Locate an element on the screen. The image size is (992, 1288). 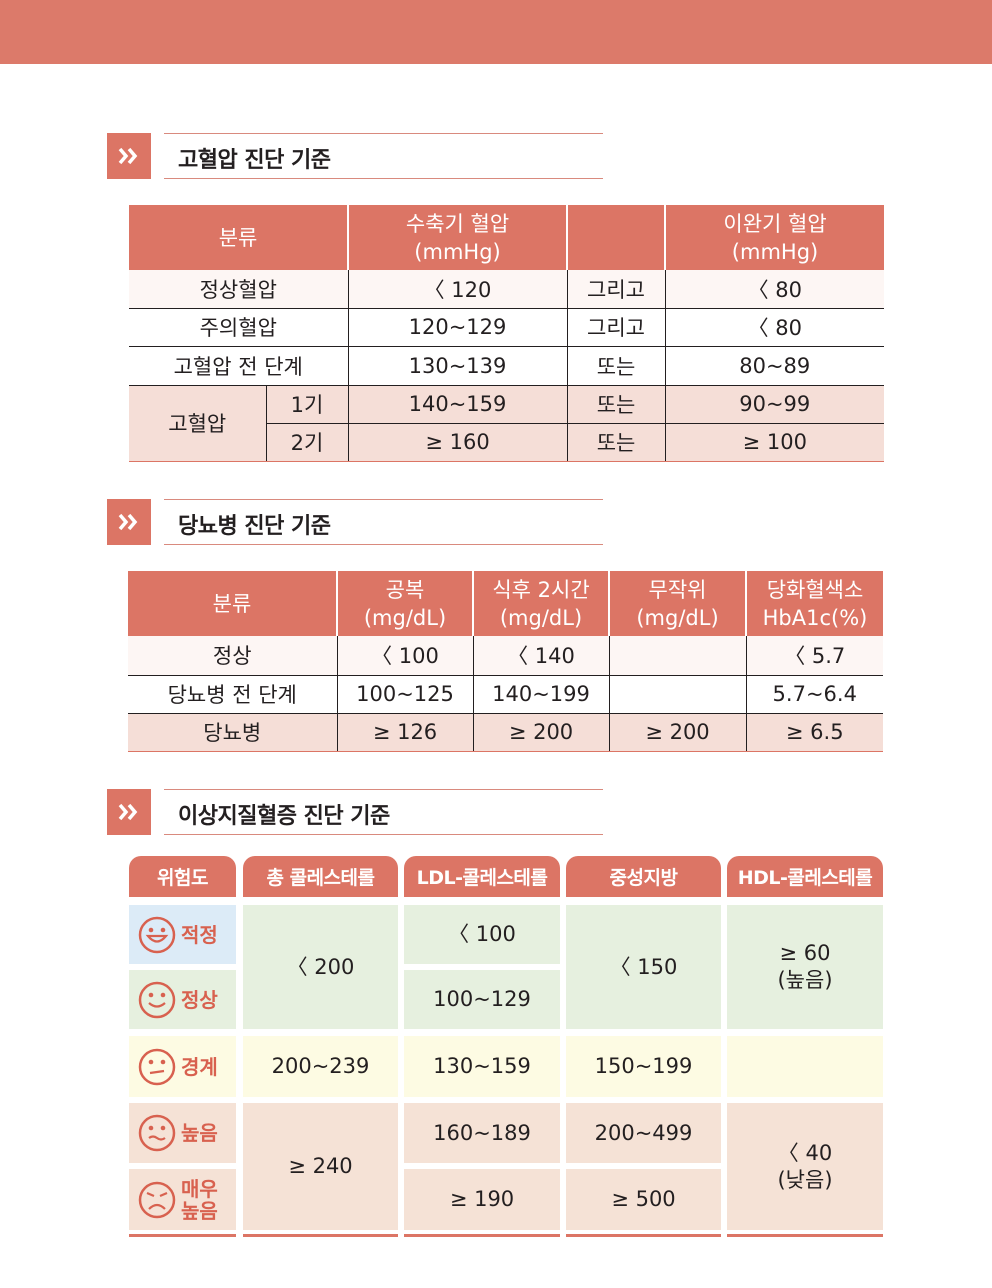
header-triglyceride: 중성지방 is located at coordinates (643, 876).